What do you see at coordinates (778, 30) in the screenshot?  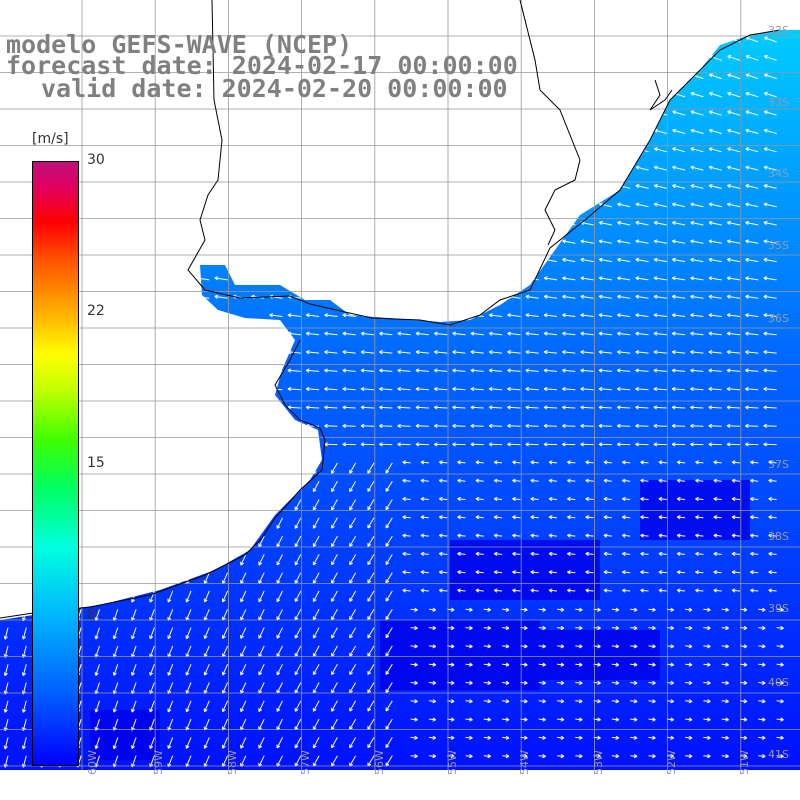 I see `lat-label: 32S` at bounding box center [778, 30].